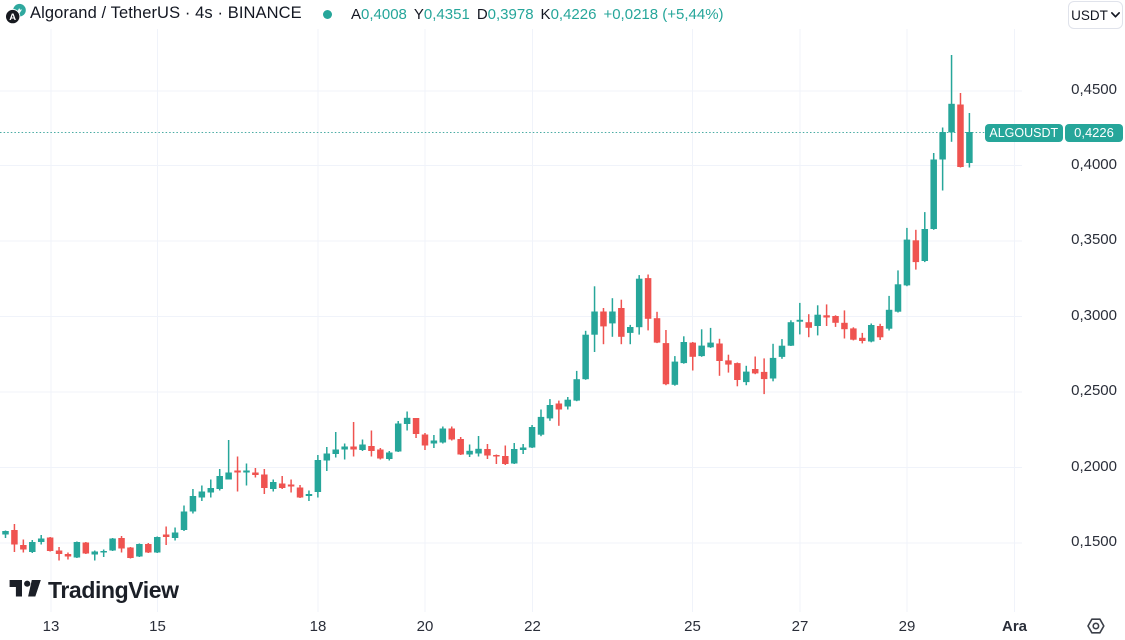 Image resolution: width=1125 pixels, height=640 pixels. I want to click on svg-text: A, so click(12, 17).